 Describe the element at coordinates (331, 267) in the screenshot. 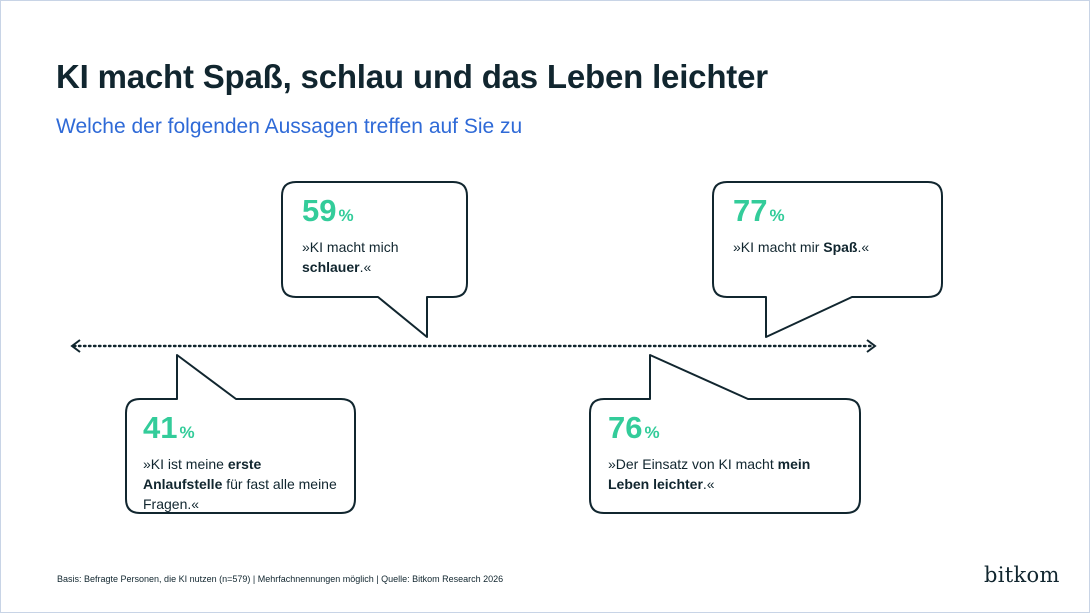

I see `quote-emphasis: schlauer` at that location.